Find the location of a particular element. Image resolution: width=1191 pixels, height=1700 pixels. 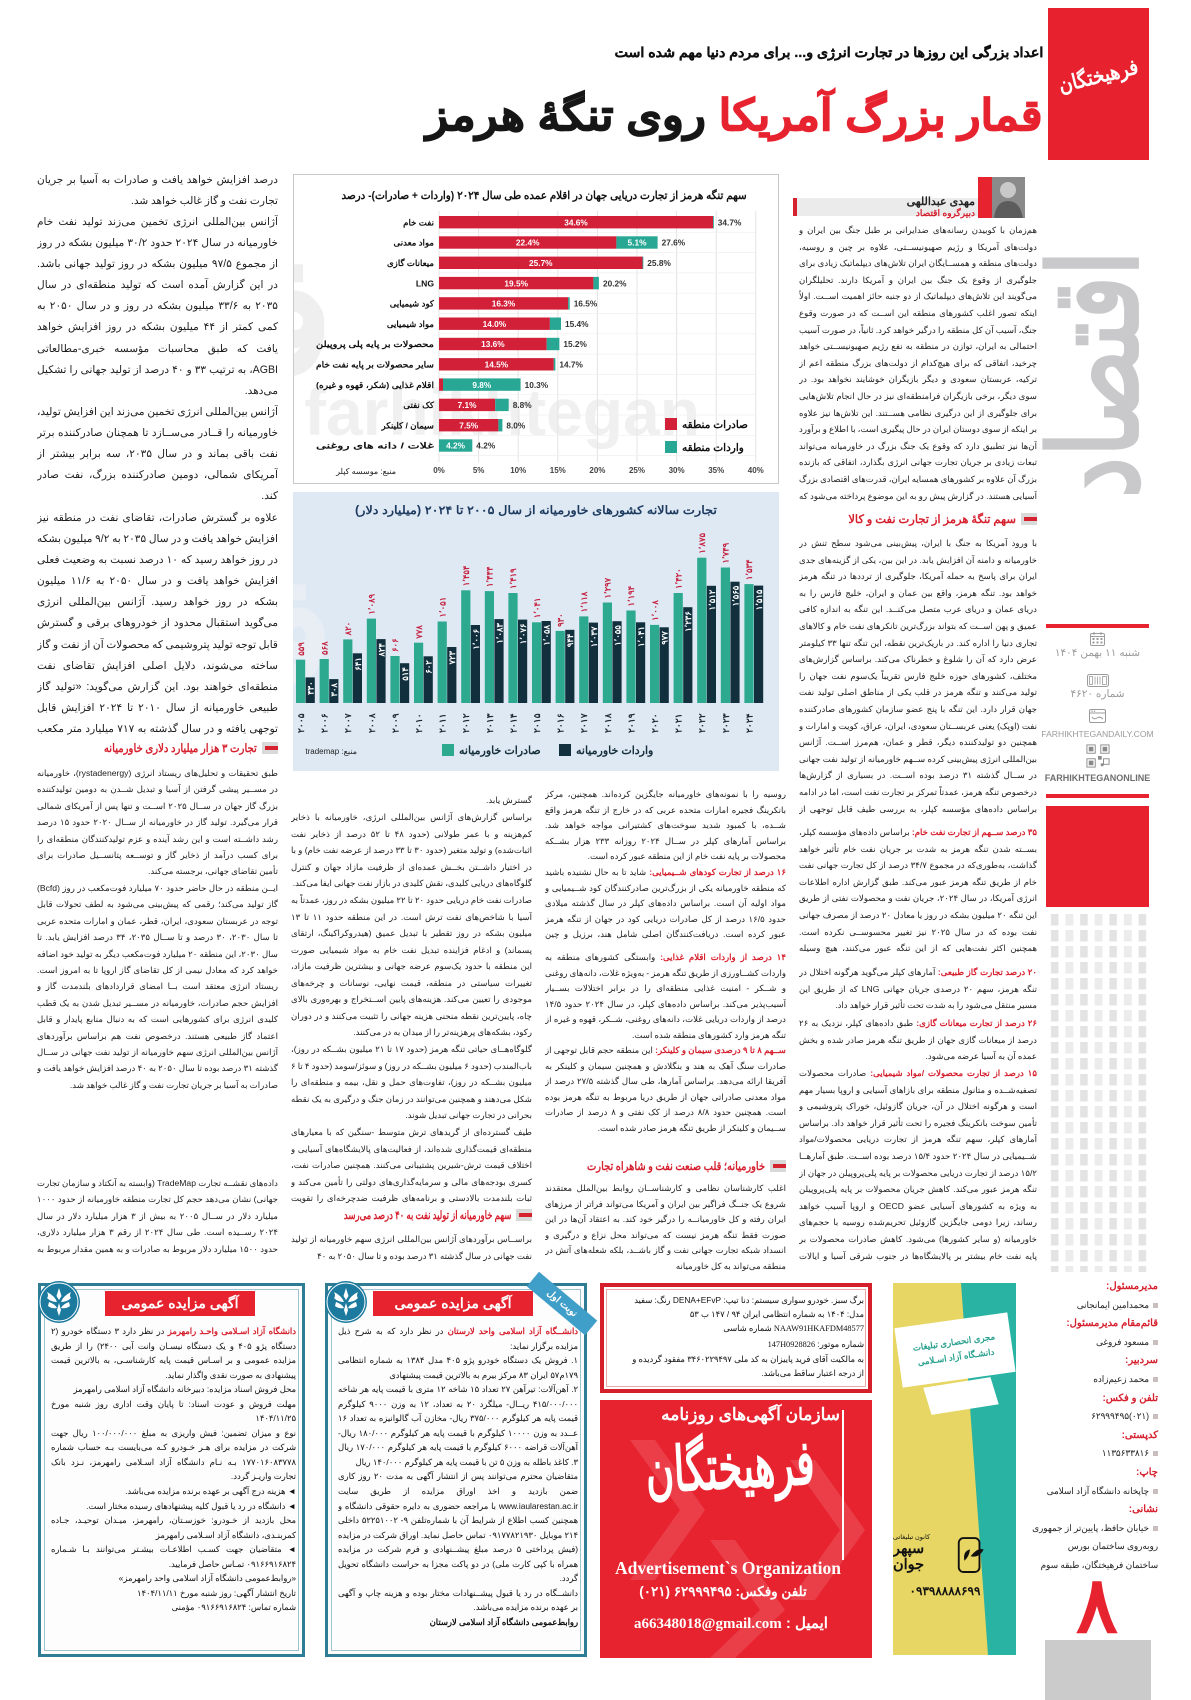

svg-text: سیمان / کلینکر is located at coordinates (407, 425).